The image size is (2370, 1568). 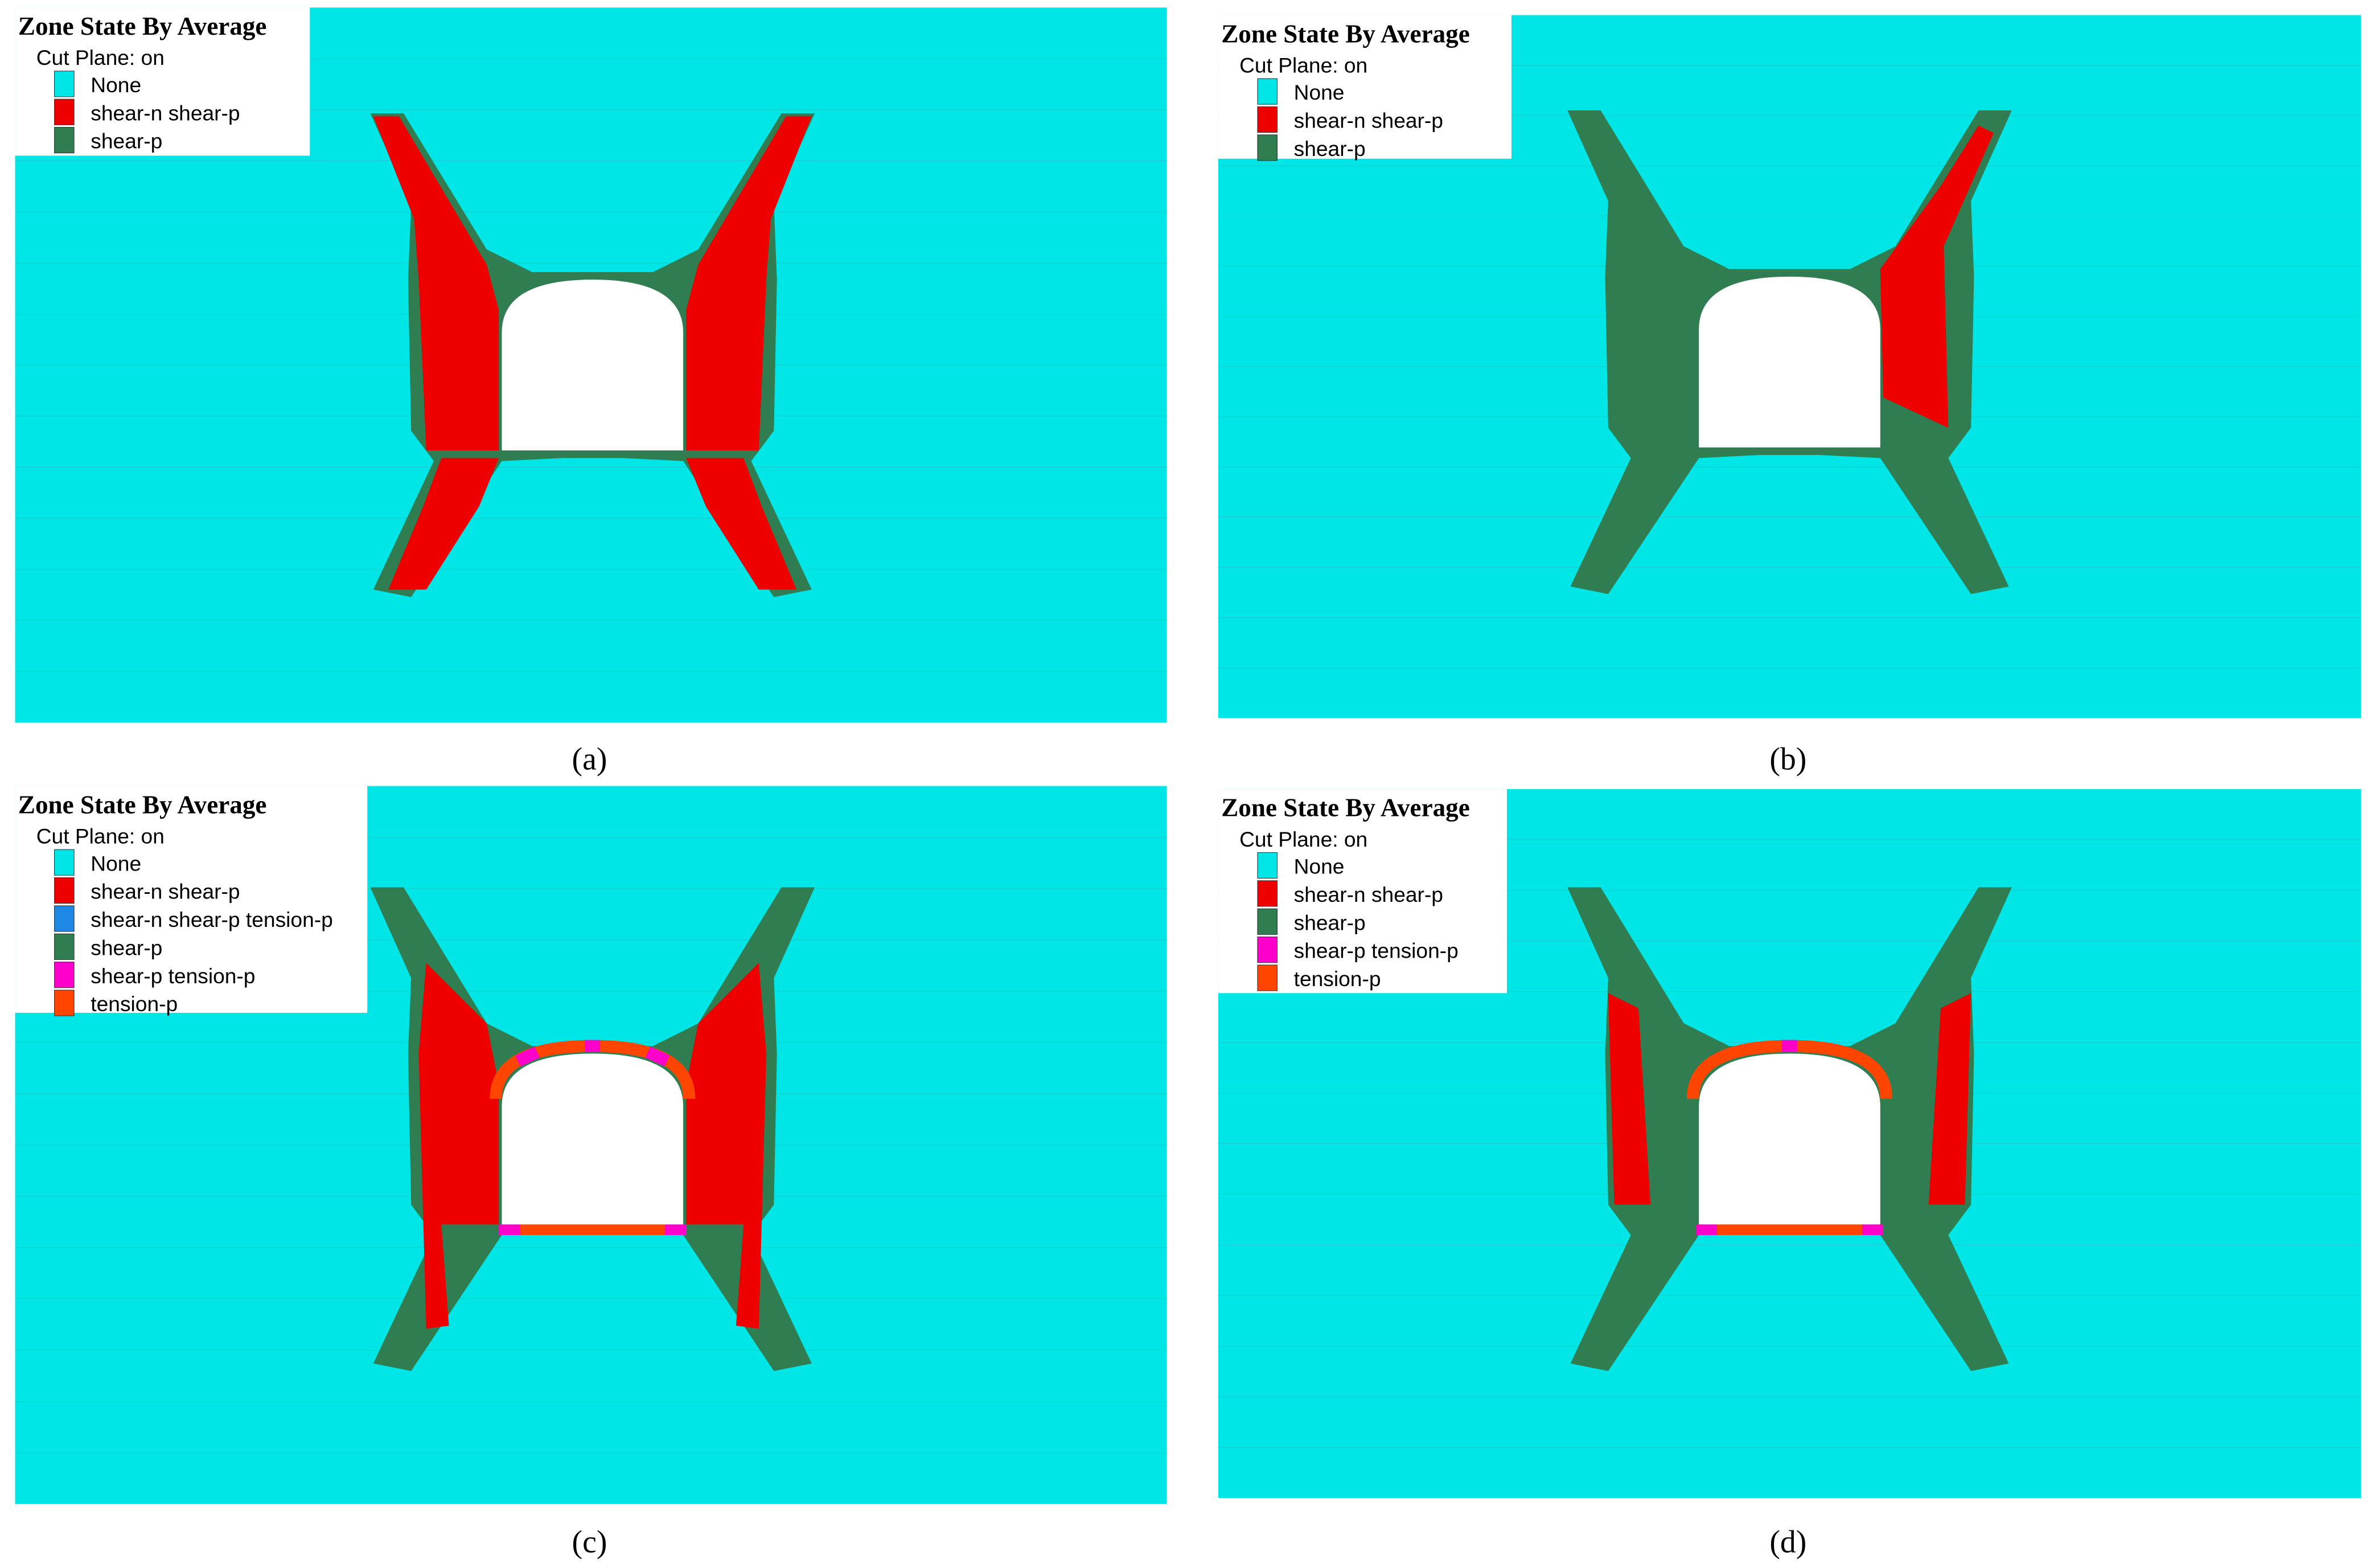 What do you see at coordinates (589, 759) in the screenshot?
I see `caption: (a)` at bounding box center [589, 759].